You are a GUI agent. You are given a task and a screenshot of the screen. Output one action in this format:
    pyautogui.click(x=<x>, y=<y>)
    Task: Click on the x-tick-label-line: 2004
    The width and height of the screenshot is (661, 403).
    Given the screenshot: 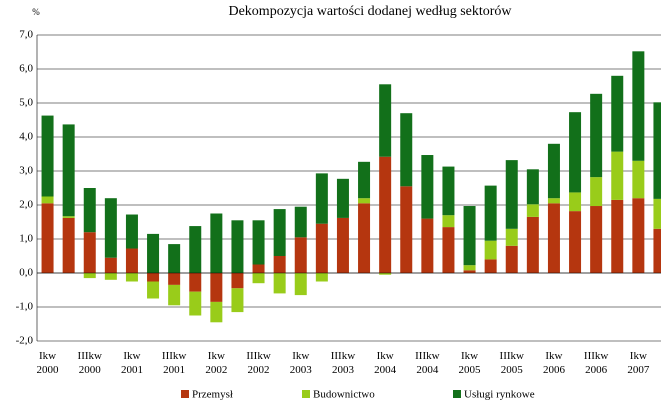 What is the action you would take?
    pyautogui.click(x=385, y=370)
    